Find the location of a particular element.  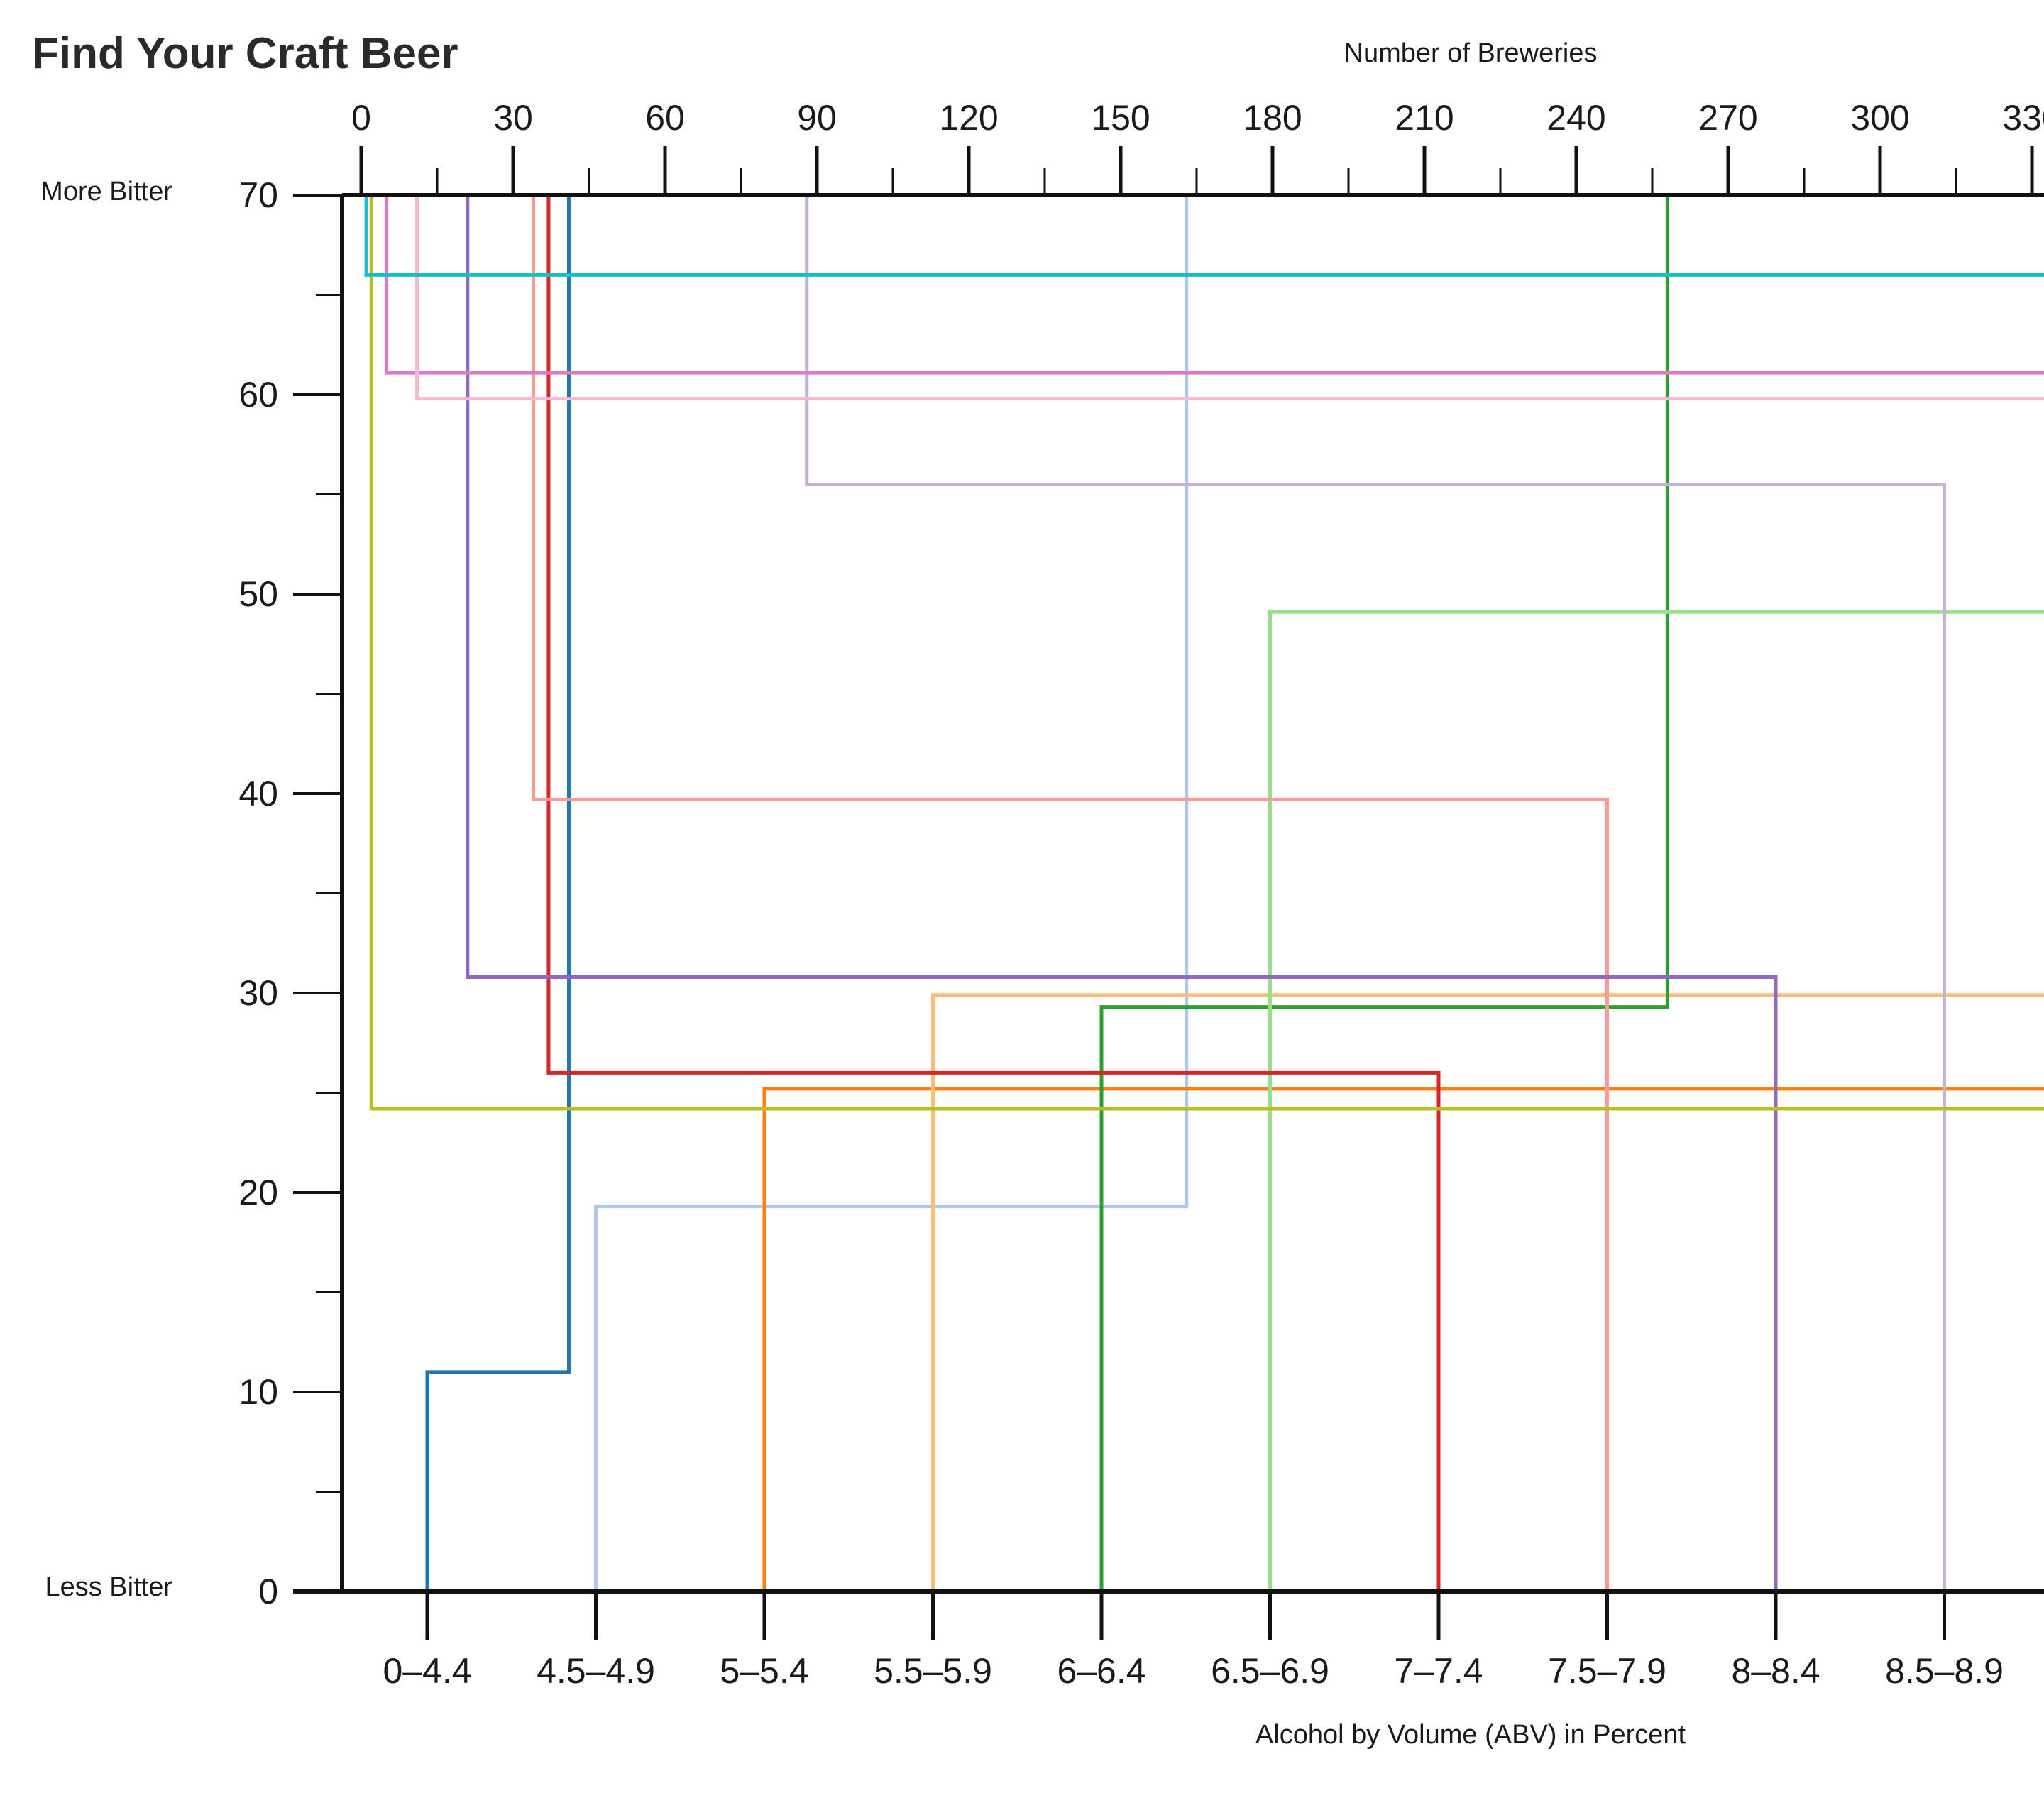

x-bottom-tick-label: 6.5–6.9 is located at coordinates (1270, 1671).